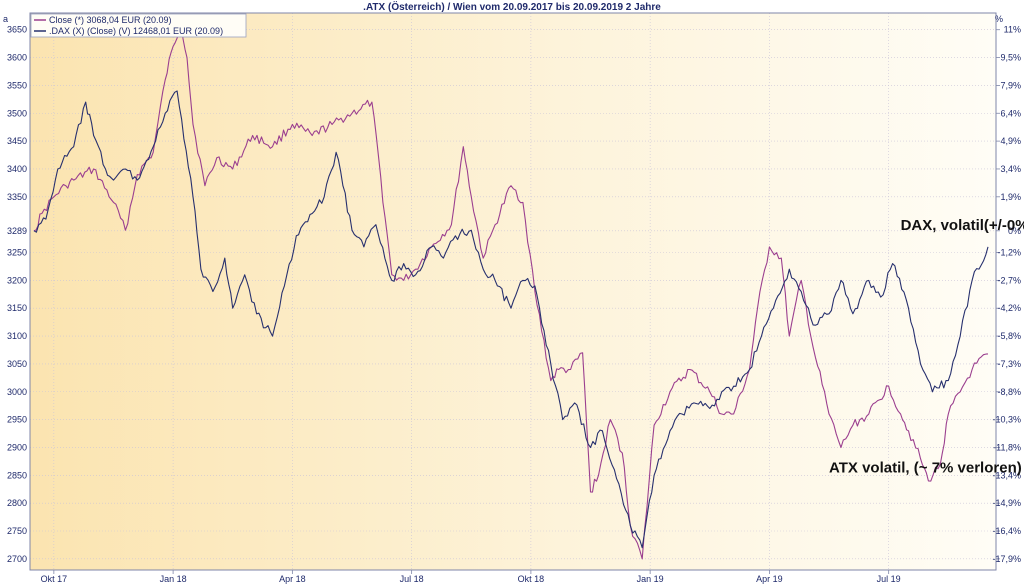 This screenshot has width=1024, height=588. What do you see at coordinates (1010, 85) in the screenshot?
I see `y-tick-right: 7,9%` at bounding box center [1010, 85].